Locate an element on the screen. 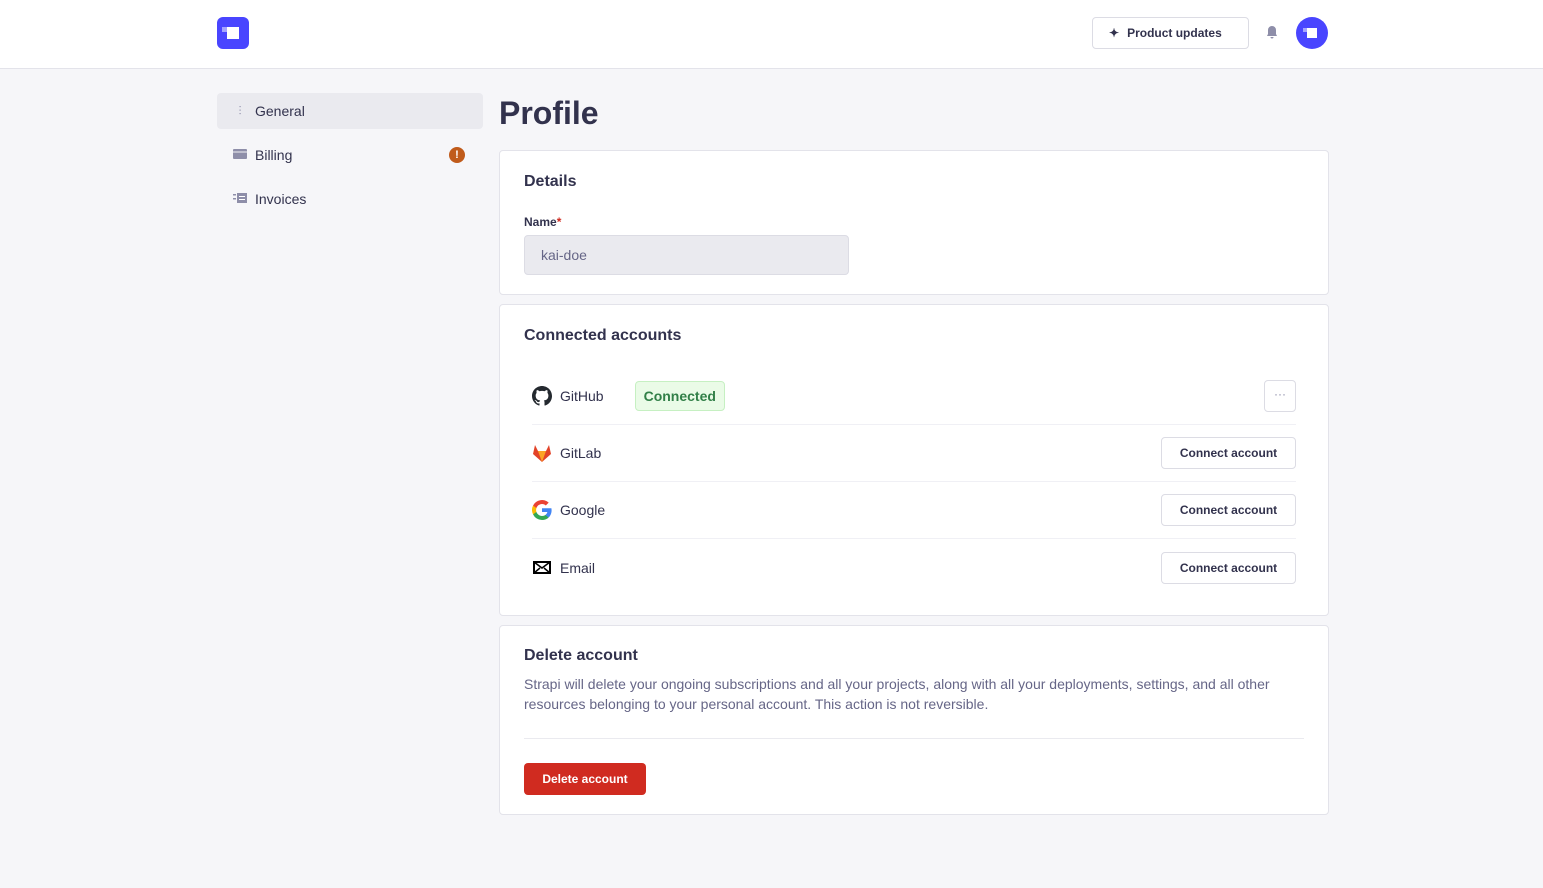  name-label: Name* is located at coordinates (543, 222).